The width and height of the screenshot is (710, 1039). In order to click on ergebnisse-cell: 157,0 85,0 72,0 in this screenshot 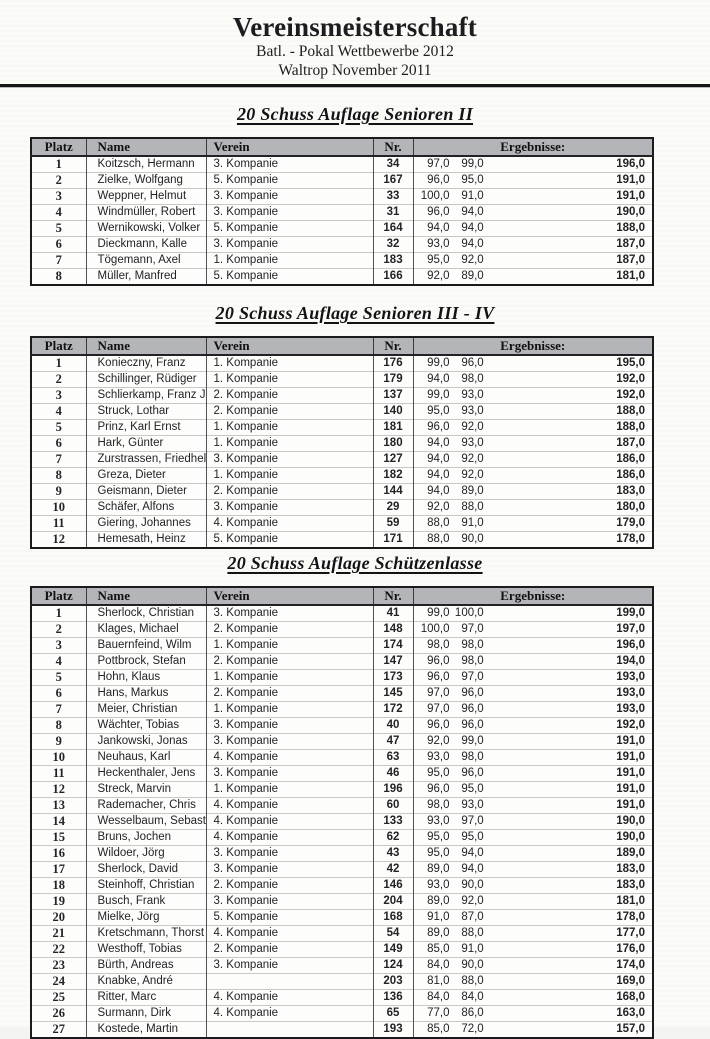, I will do `click(532, 1029)`.